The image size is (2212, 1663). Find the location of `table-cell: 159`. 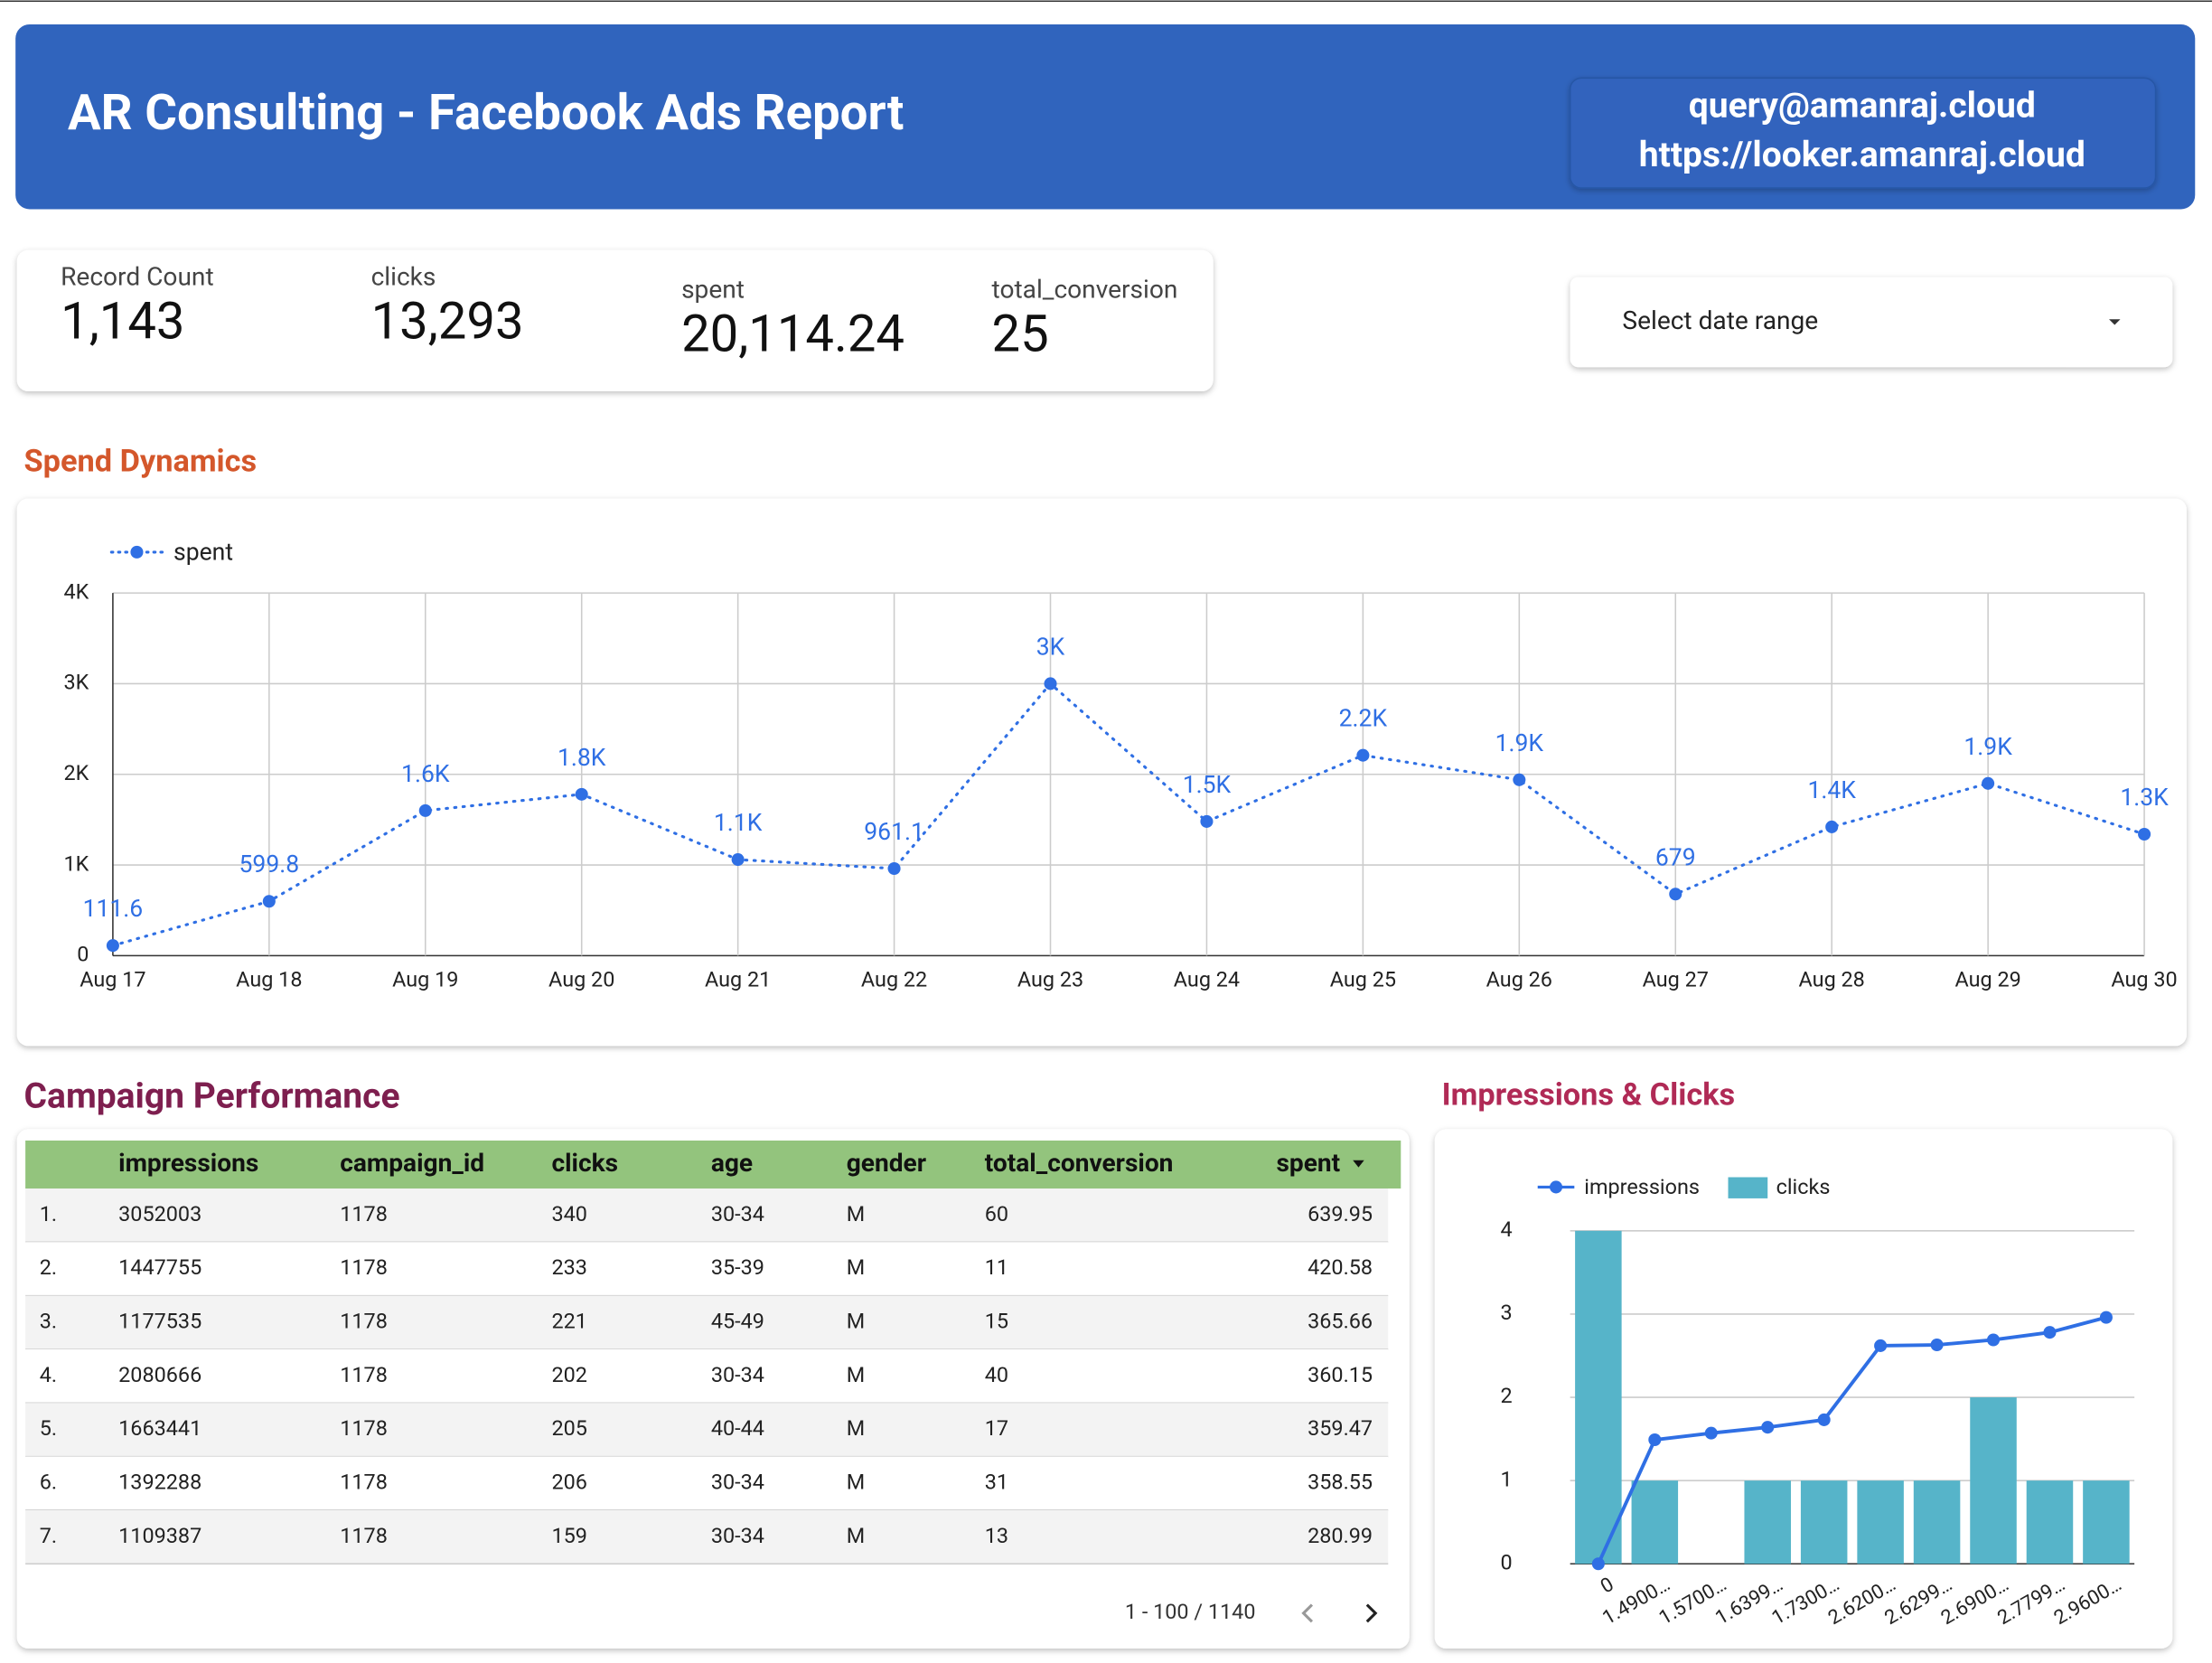

table-cell: 159 is located at coordinates (568, 1535).